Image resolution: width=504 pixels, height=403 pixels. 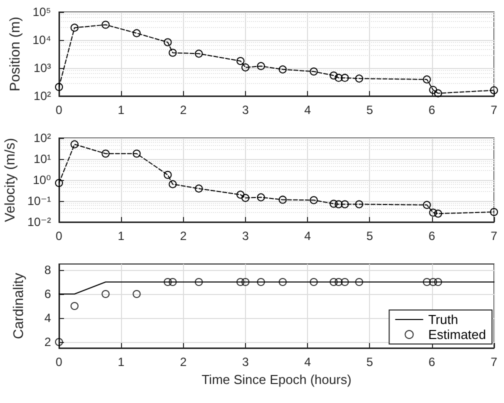 What do you see at coordinates (48, 270) in the screenshot?
I see `y-tick-label: 8` at bounding box center [48, 270].